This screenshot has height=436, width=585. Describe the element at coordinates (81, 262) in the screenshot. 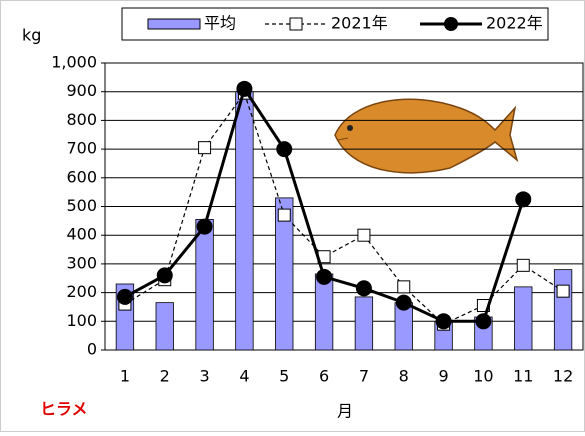

I see `y-tick-label: 300` at that location.